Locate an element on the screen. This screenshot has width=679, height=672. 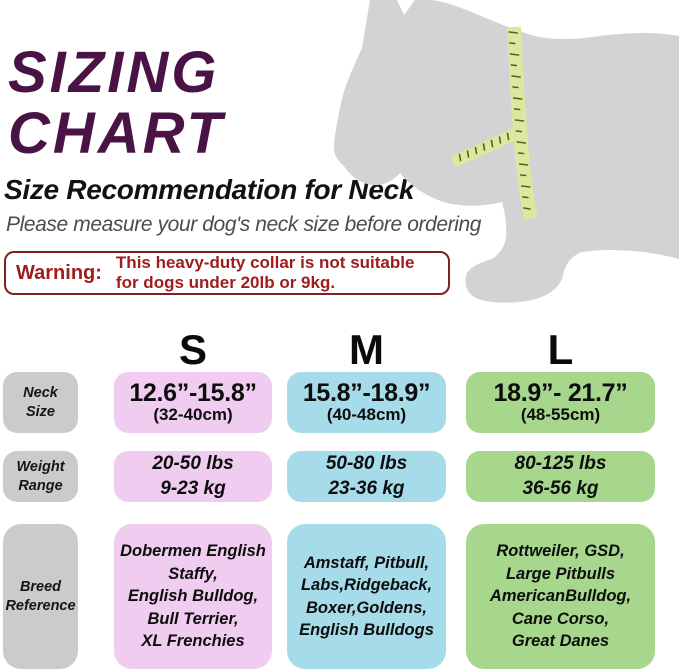
weight-range-cell-m: 50-80 lbs 23-36 kg is located at coordinates (366, 476).